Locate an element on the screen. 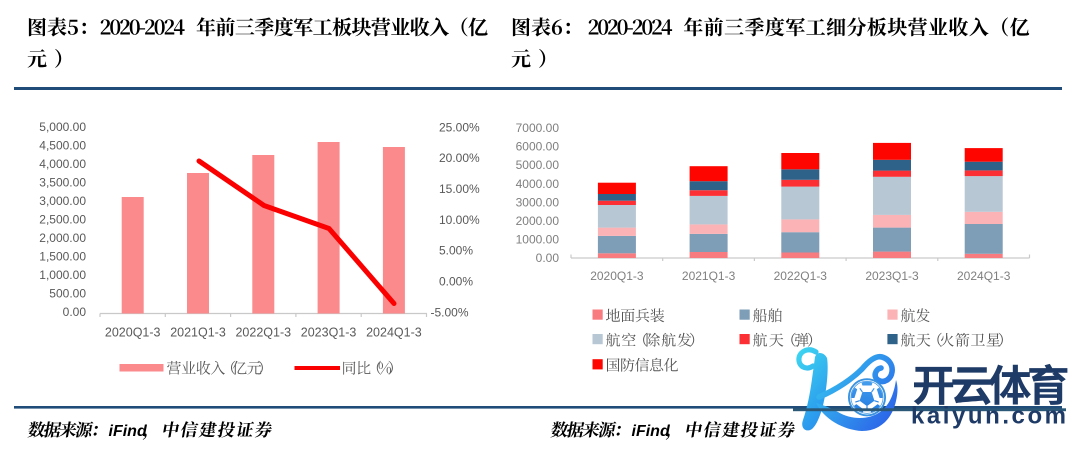 The image size is (1080, 450). svg-text: 3,500.00 is located at coordinates (62, 183).